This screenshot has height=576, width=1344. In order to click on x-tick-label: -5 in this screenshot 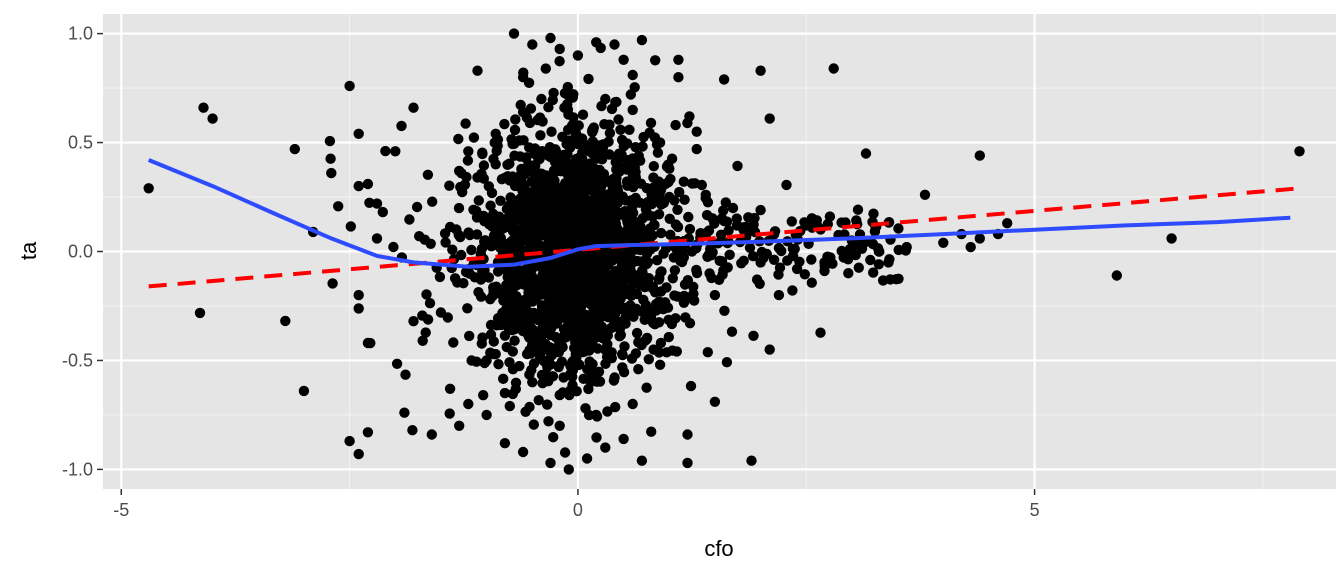, I will do `click(121, 510)`.